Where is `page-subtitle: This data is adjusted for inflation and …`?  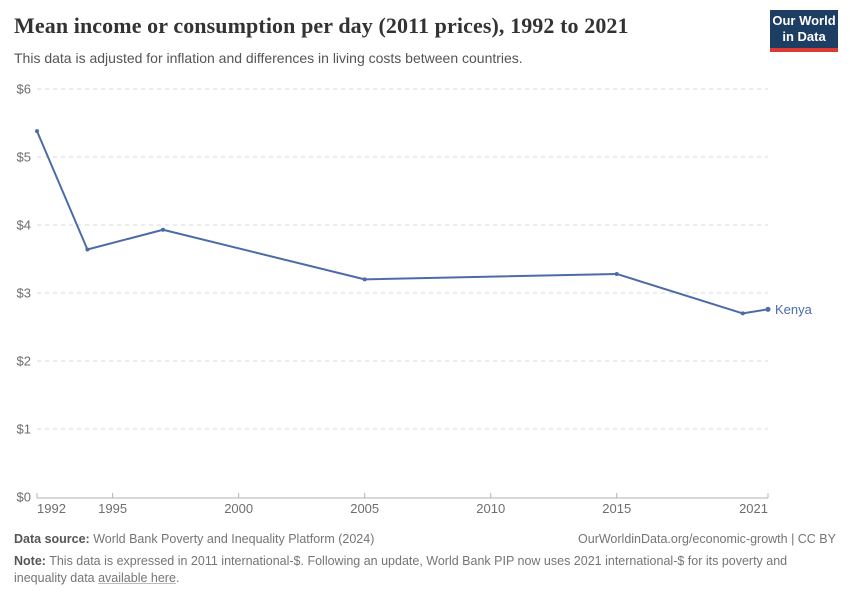
page-subtitle: This data is adjusted for inflation and … is located at coordinates (268, 58).